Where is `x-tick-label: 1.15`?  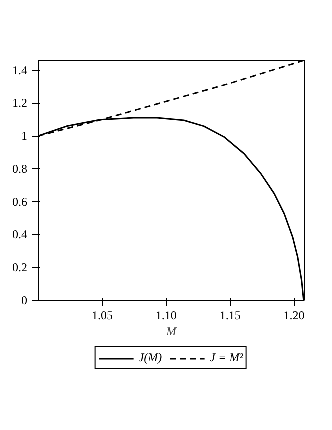
x-tick-label: 1.15 is located at coordinates (230, 315).